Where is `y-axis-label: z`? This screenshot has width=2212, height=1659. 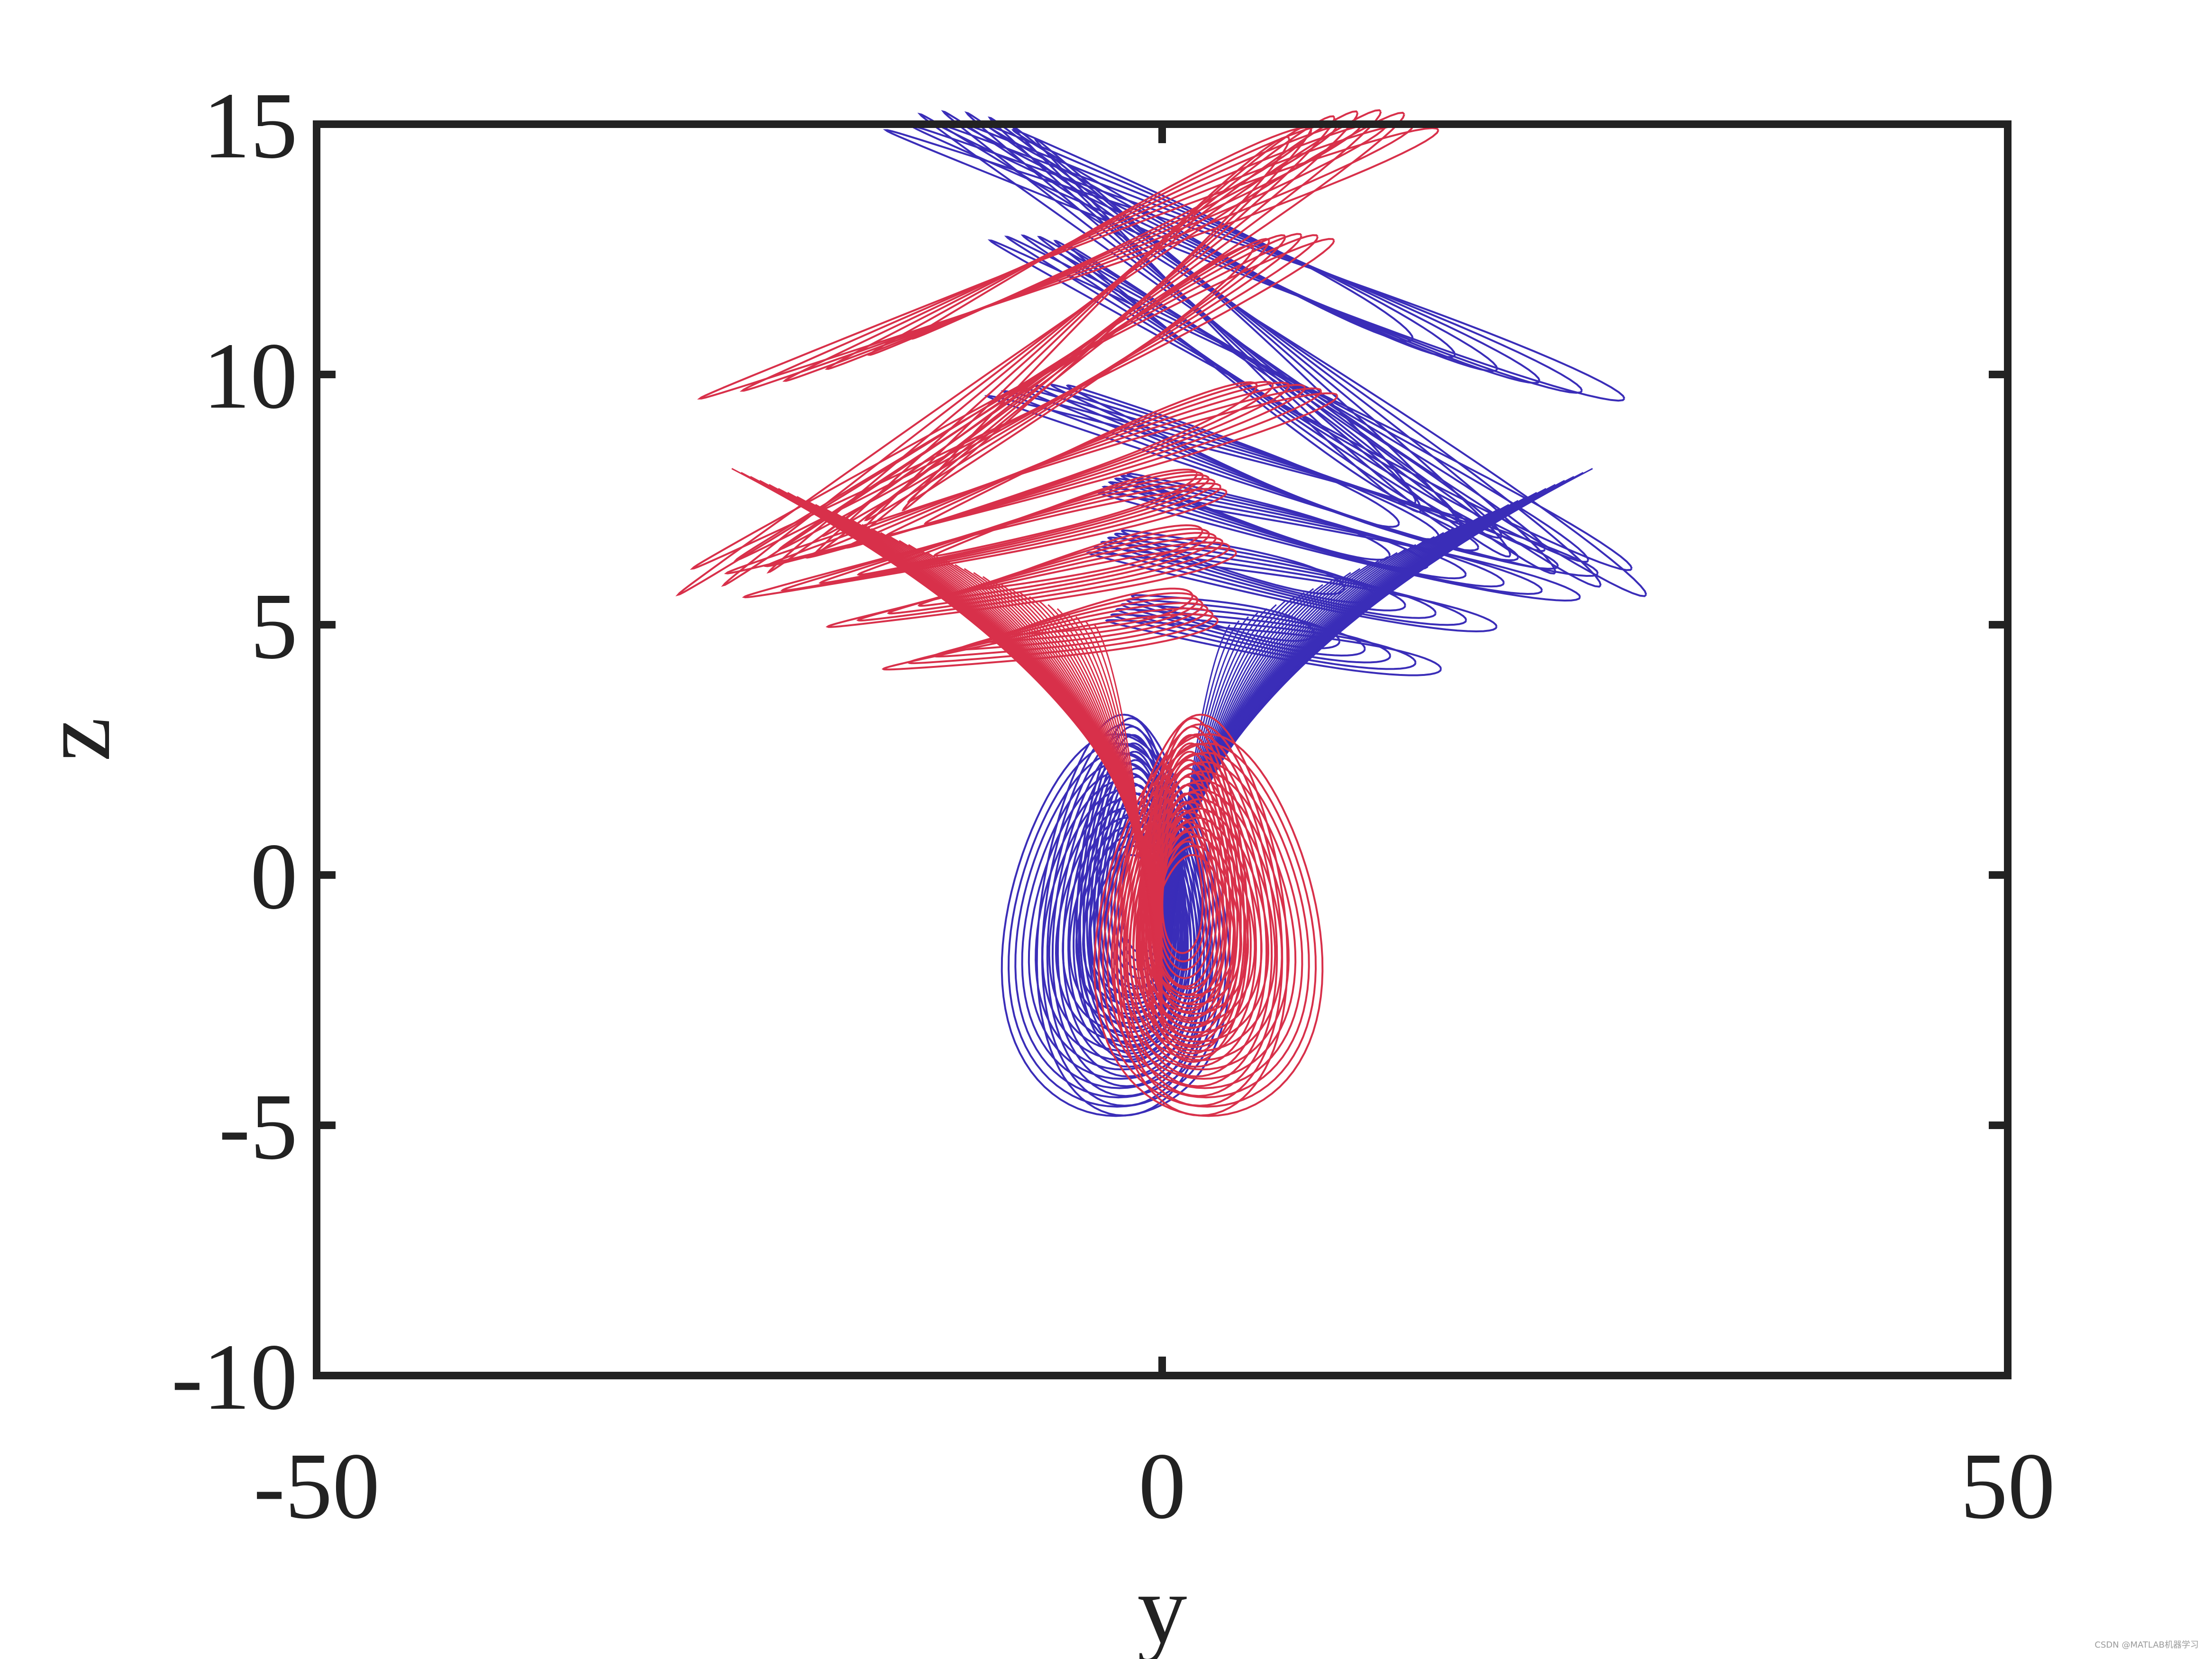
y-axis-label: z is located at coordinates (76, 739).